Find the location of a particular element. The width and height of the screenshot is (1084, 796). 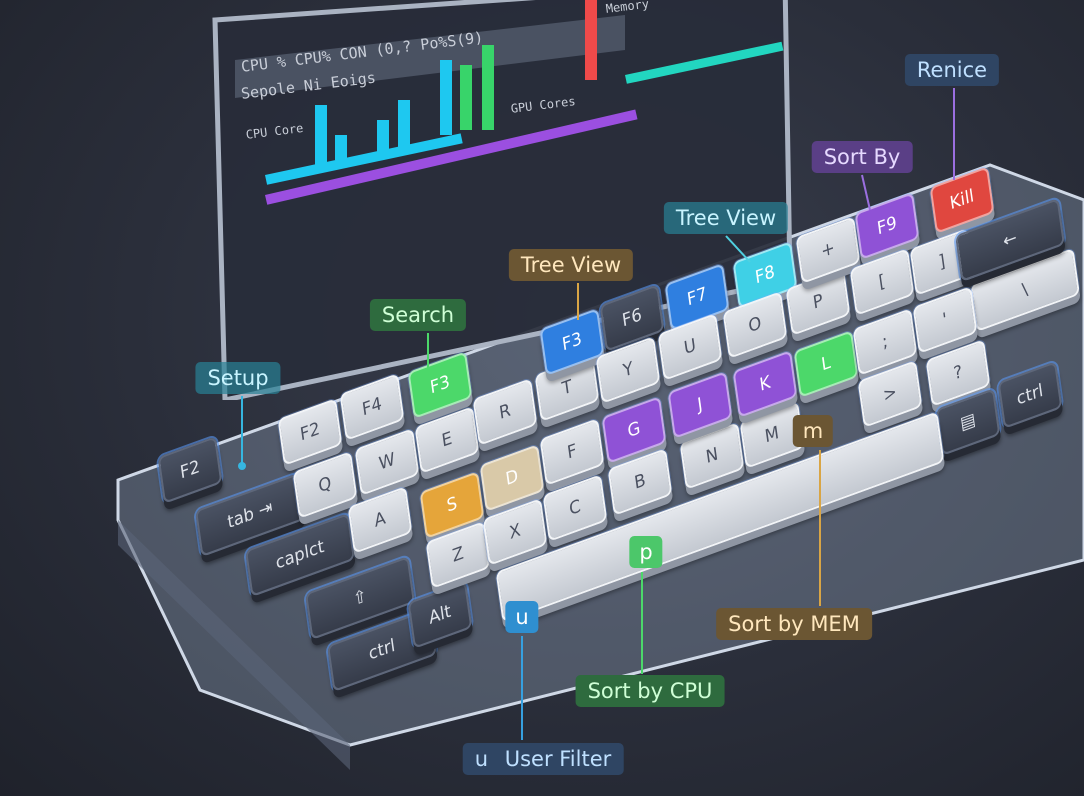

key-label: Alt is located at coordinates (440, 615).